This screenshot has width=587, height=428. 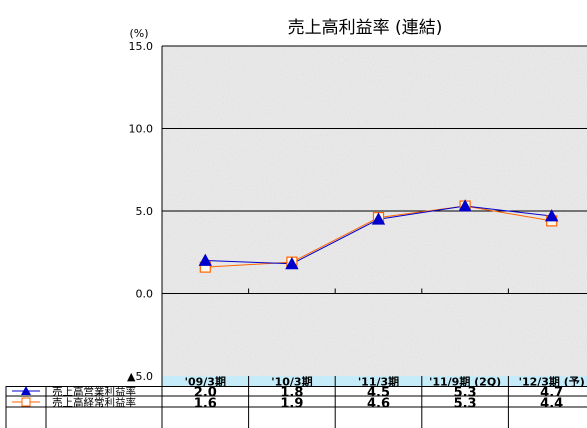 I want to click on data-label: 4.7, so click(x=551, y=393).